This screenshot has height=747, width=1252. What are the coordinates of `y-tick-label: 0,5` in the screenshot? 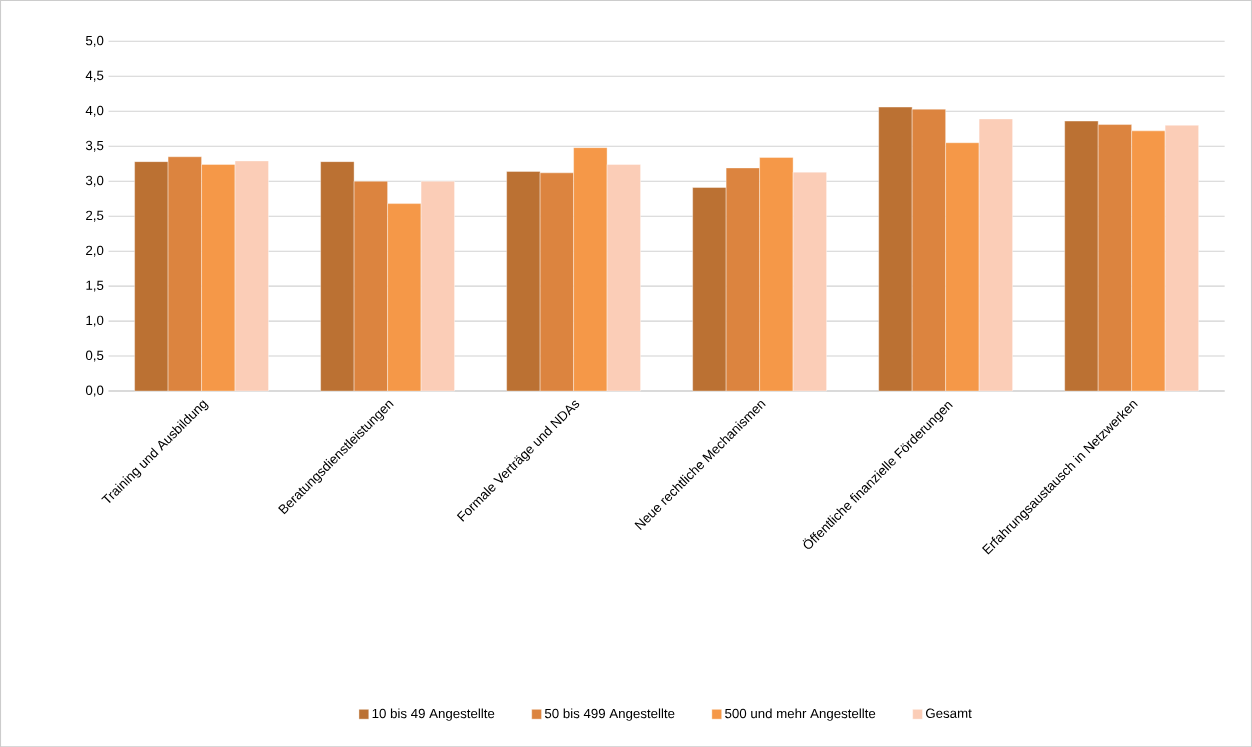 It's located at (94, 356).